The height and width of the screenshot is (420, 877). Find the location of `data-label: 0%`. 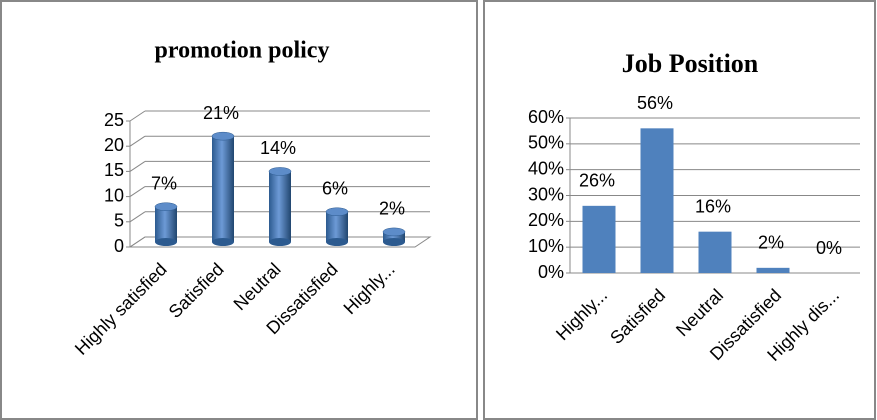

data-label: 0% is located at coordinates (829, 248).